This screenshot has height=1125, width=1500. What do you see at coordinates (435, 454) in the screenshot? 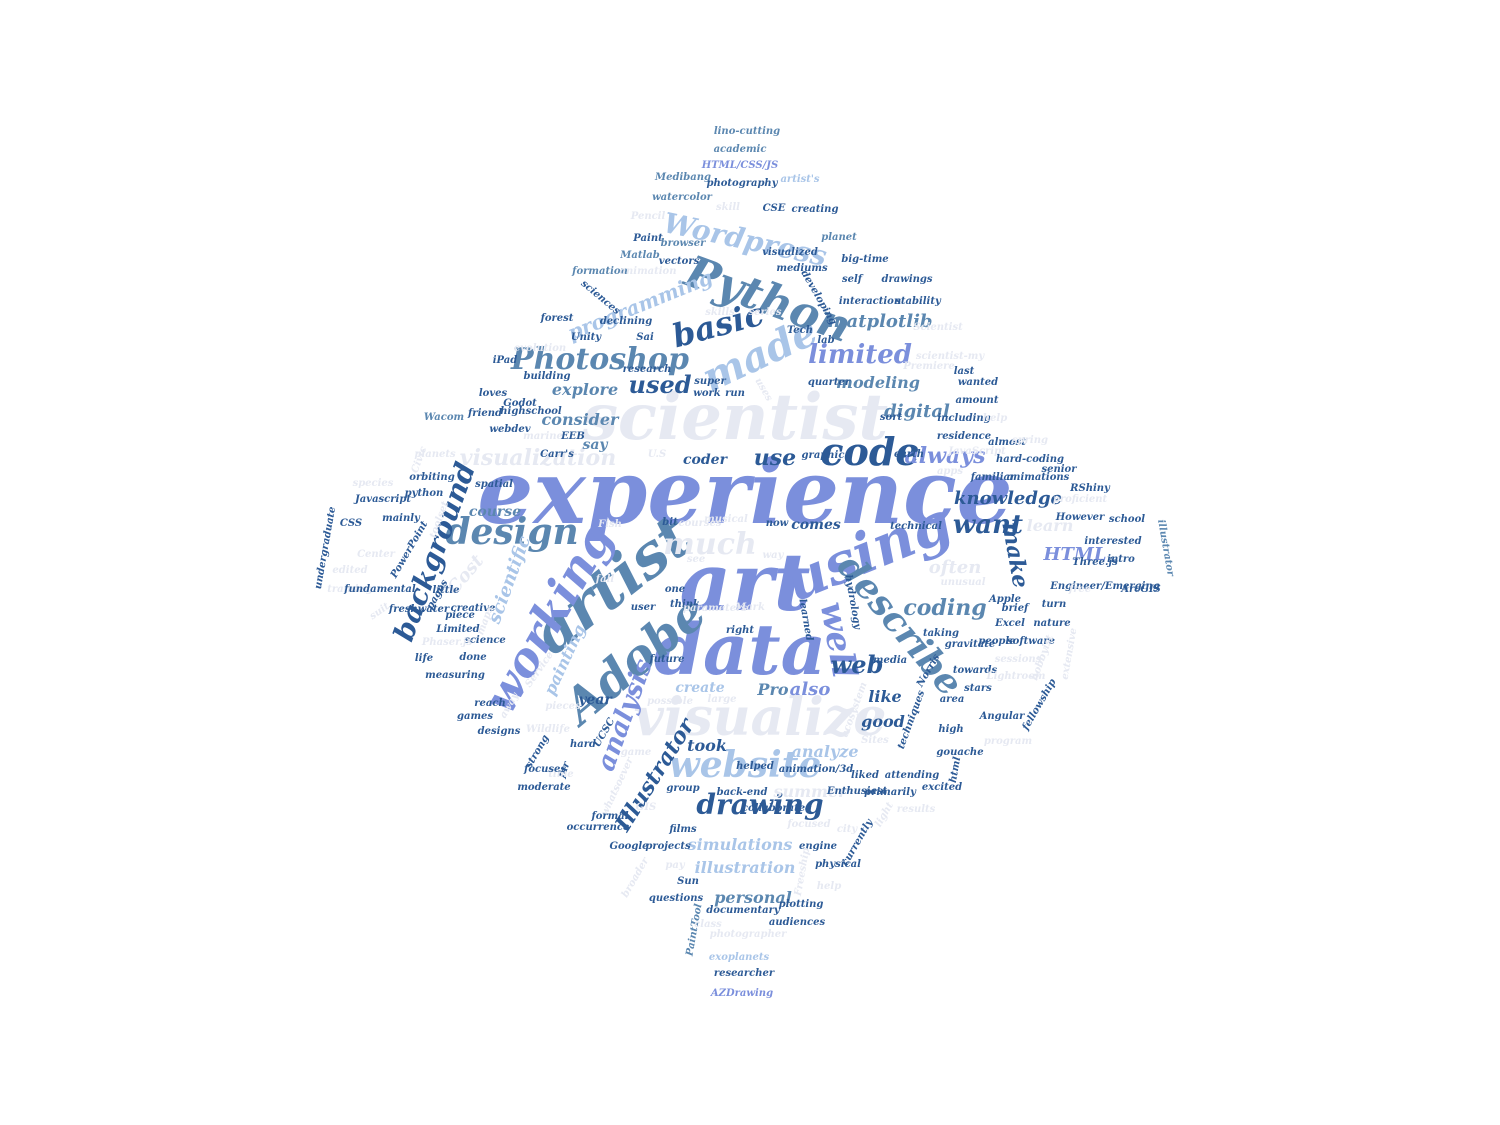
I see `word-planets: planets` at bounding box center [435, 454].